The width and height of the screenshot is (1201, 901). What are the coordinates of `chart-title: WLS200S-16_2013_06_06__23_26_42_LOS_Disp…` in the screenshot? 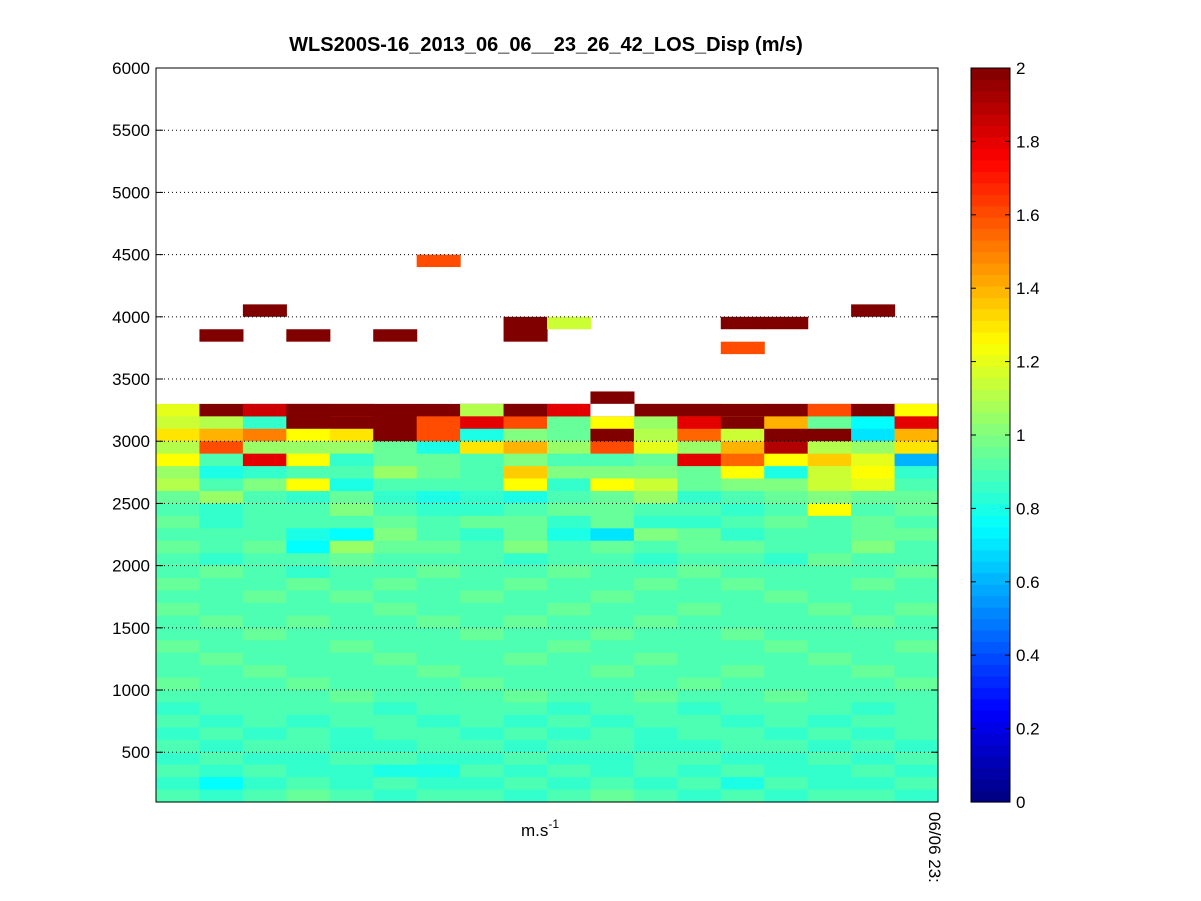 It's located at (546, 45).